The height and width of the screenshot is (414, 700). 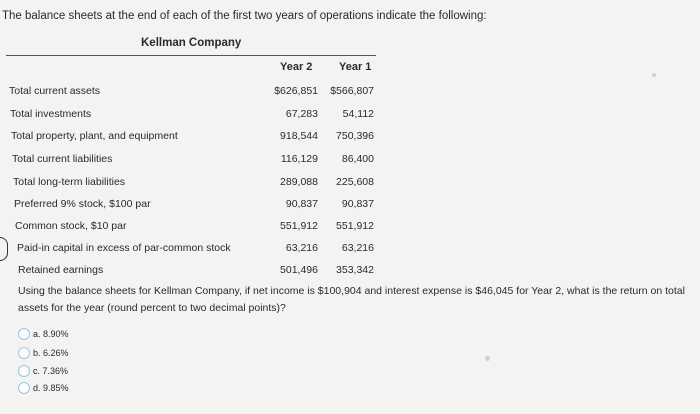 I want to click on option-d: d. 9.85%, so click(x=43, y=388).